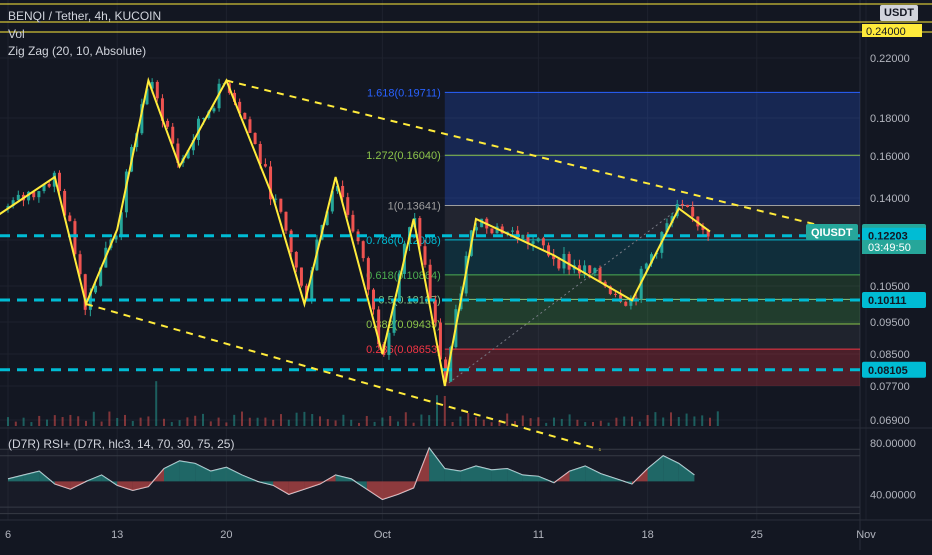 This screenshot has width=932, height=555. What do you see at coordinates (832, 233) in the screenshot?
I see `symbol-tag-label: QIUSDT` at bounding box center [832, 233].